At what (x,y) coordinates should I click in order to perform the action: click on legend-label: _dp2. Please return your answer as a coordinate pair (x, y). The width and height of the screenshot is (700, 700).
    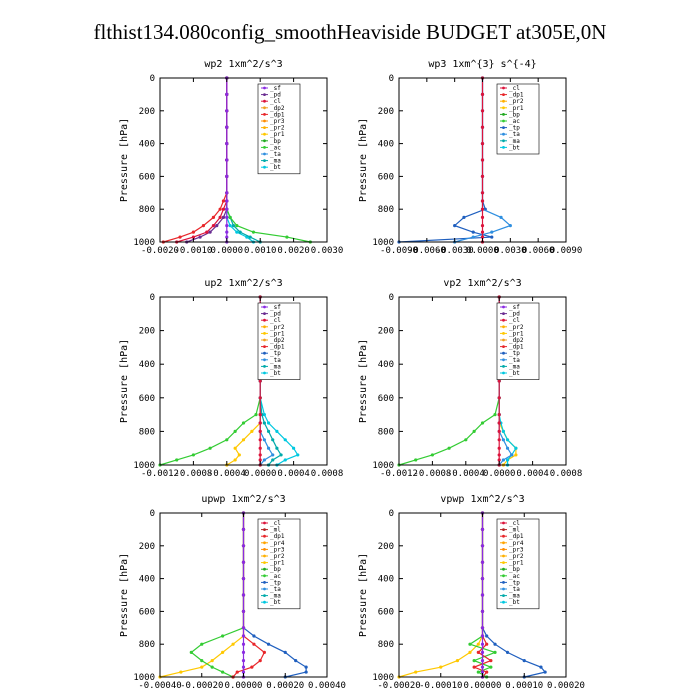
    Looking at the image, I should click on (277, 108).